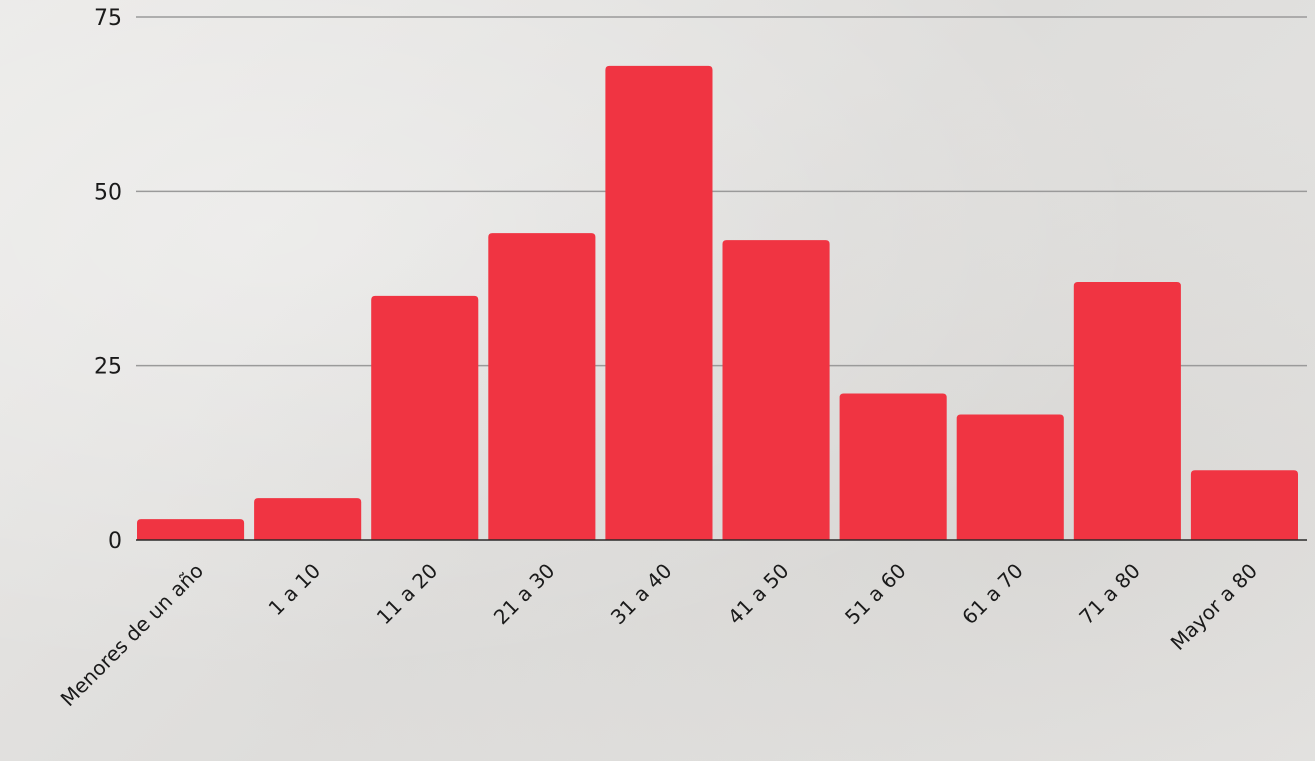  Describe the element at coordinates (992, 594) in the screenshot. I see `x-tick-label: 61 a 70` at that location.